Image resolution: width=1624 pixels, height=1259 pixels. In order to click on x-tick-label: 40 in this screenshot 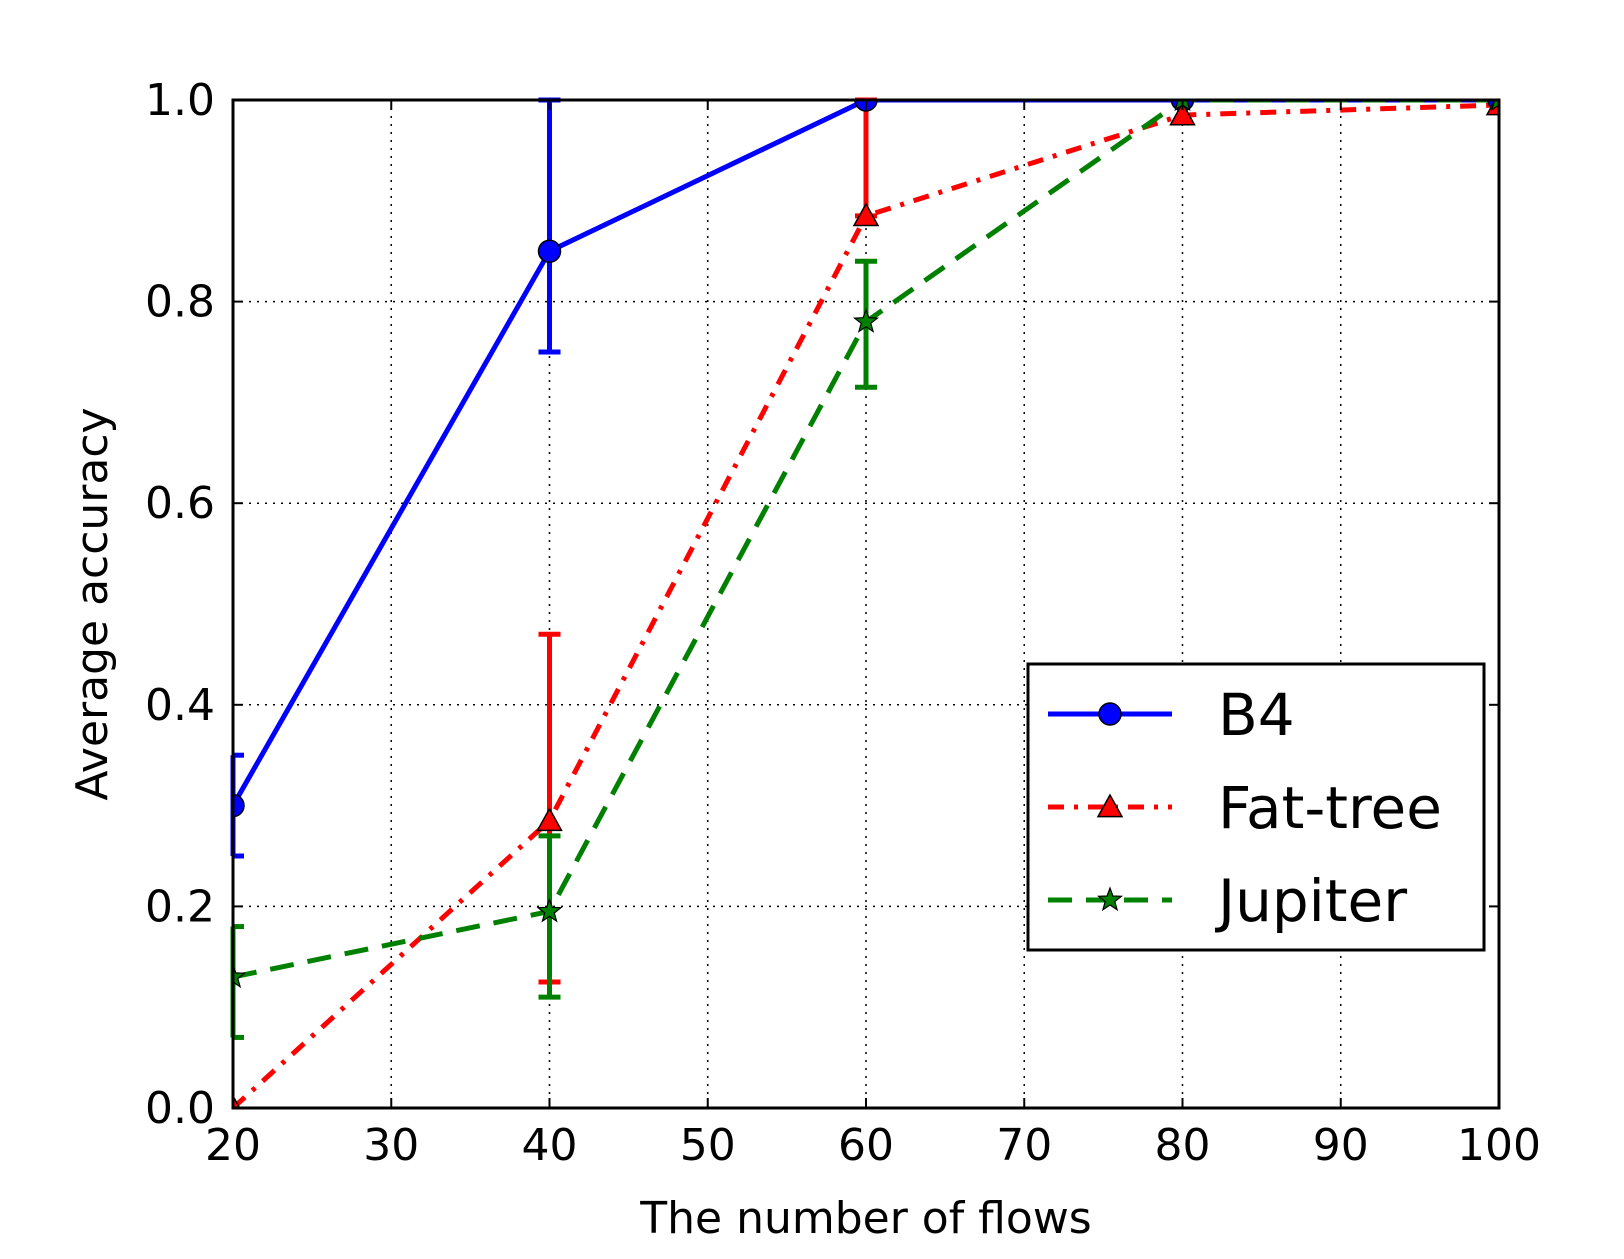, I will do `click(550, 1145)`.